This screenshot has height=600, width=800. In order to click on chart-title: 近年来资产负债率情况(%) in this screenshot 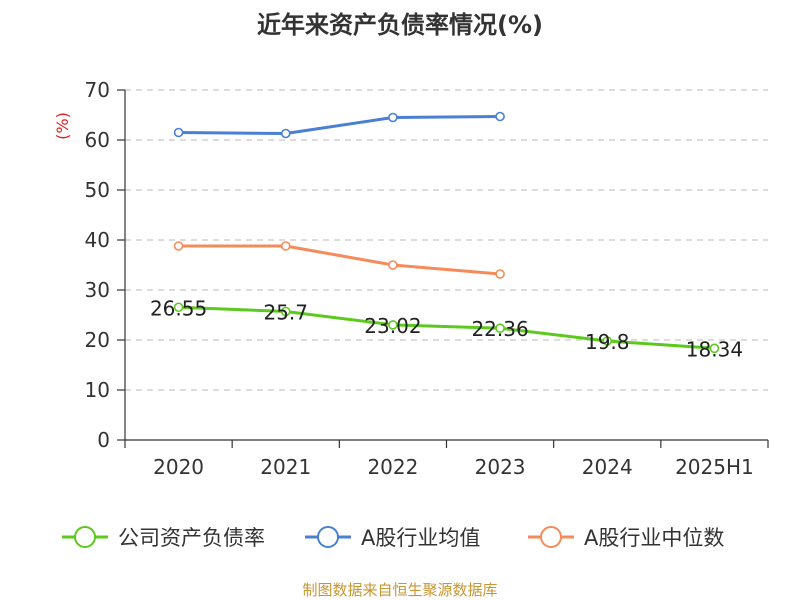, I will do `click(400, 25)`.